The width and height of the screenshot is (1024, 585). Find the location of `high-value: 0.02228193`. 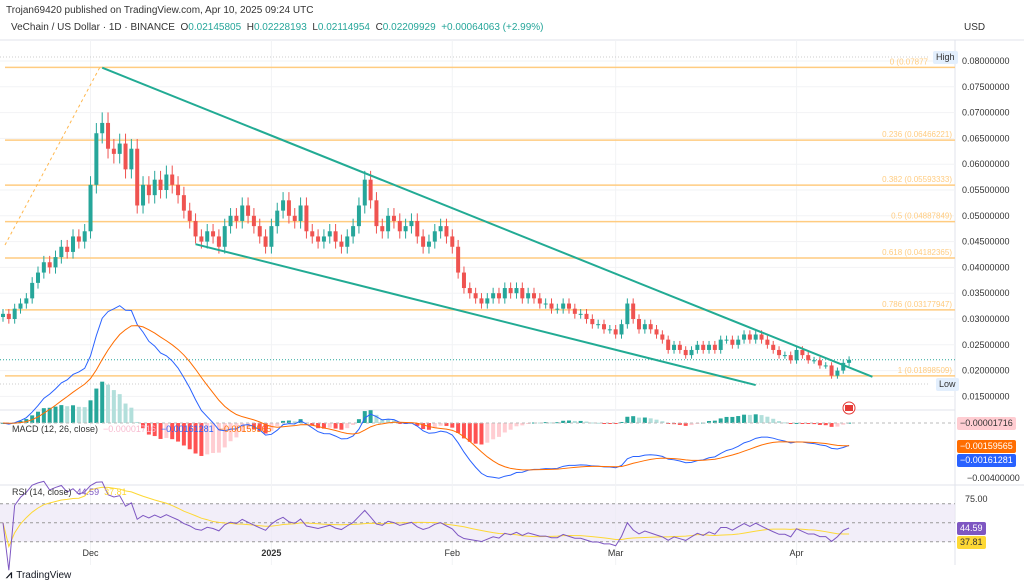

high-value: 0.02228193 is located at coordinates (280, 27).